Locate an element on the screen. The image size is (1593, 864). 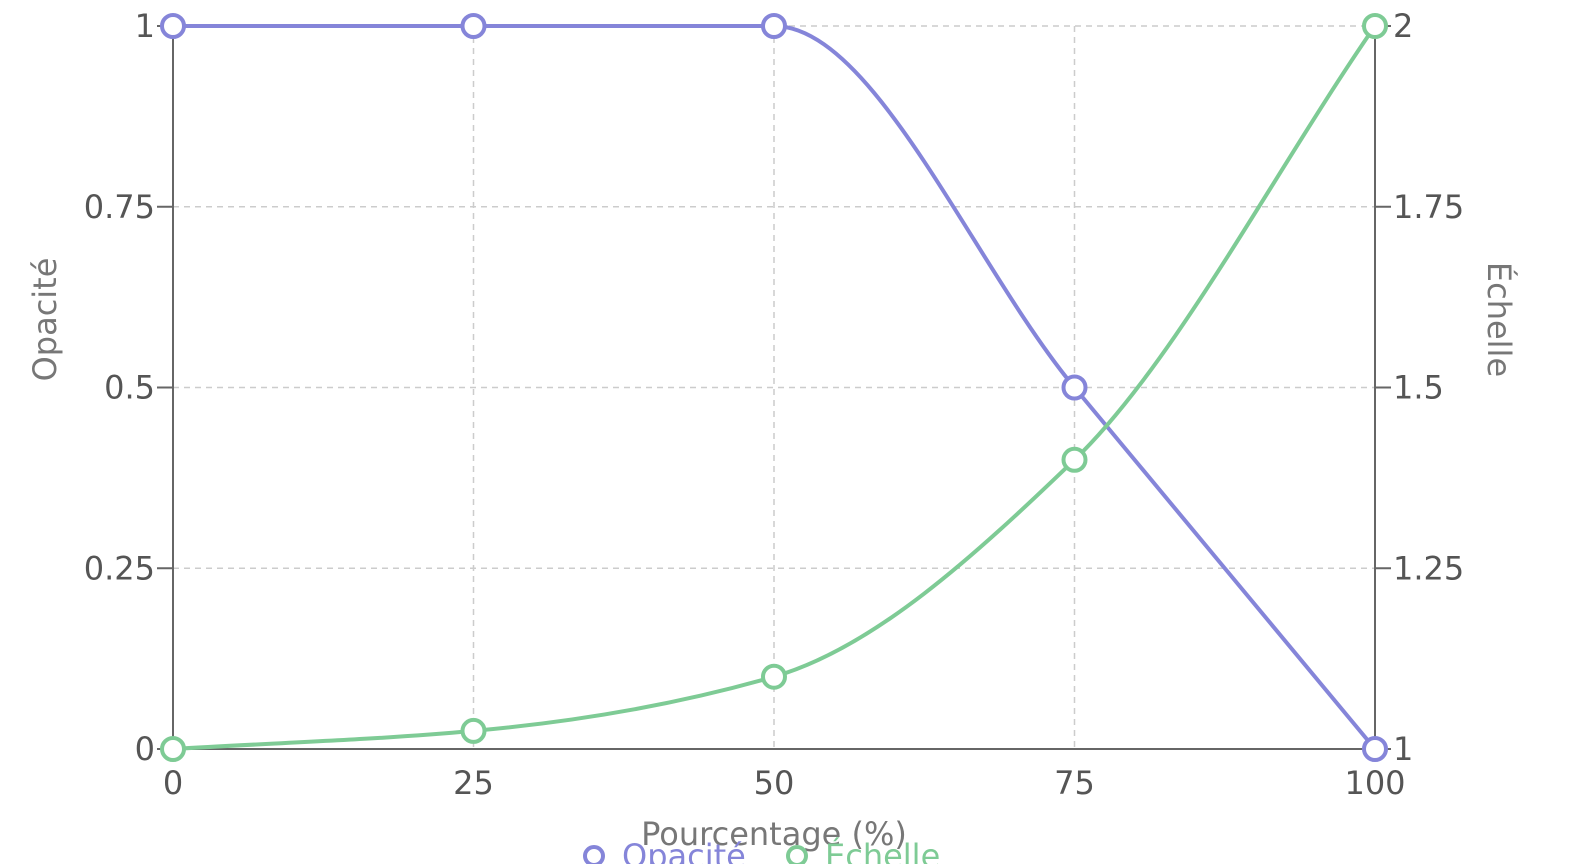
legend-label-echelle: Échelle is located at coordinates (882, 850).